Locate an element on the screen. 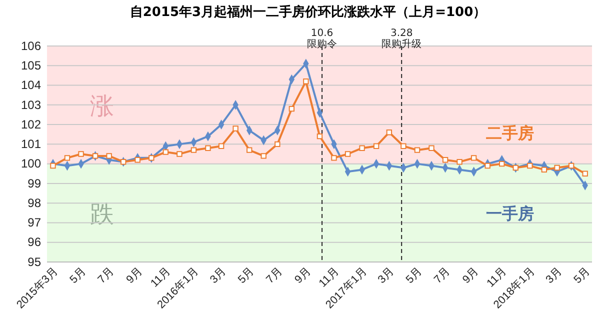  y-tick-label: 102 is located at coordinates (31, 124).